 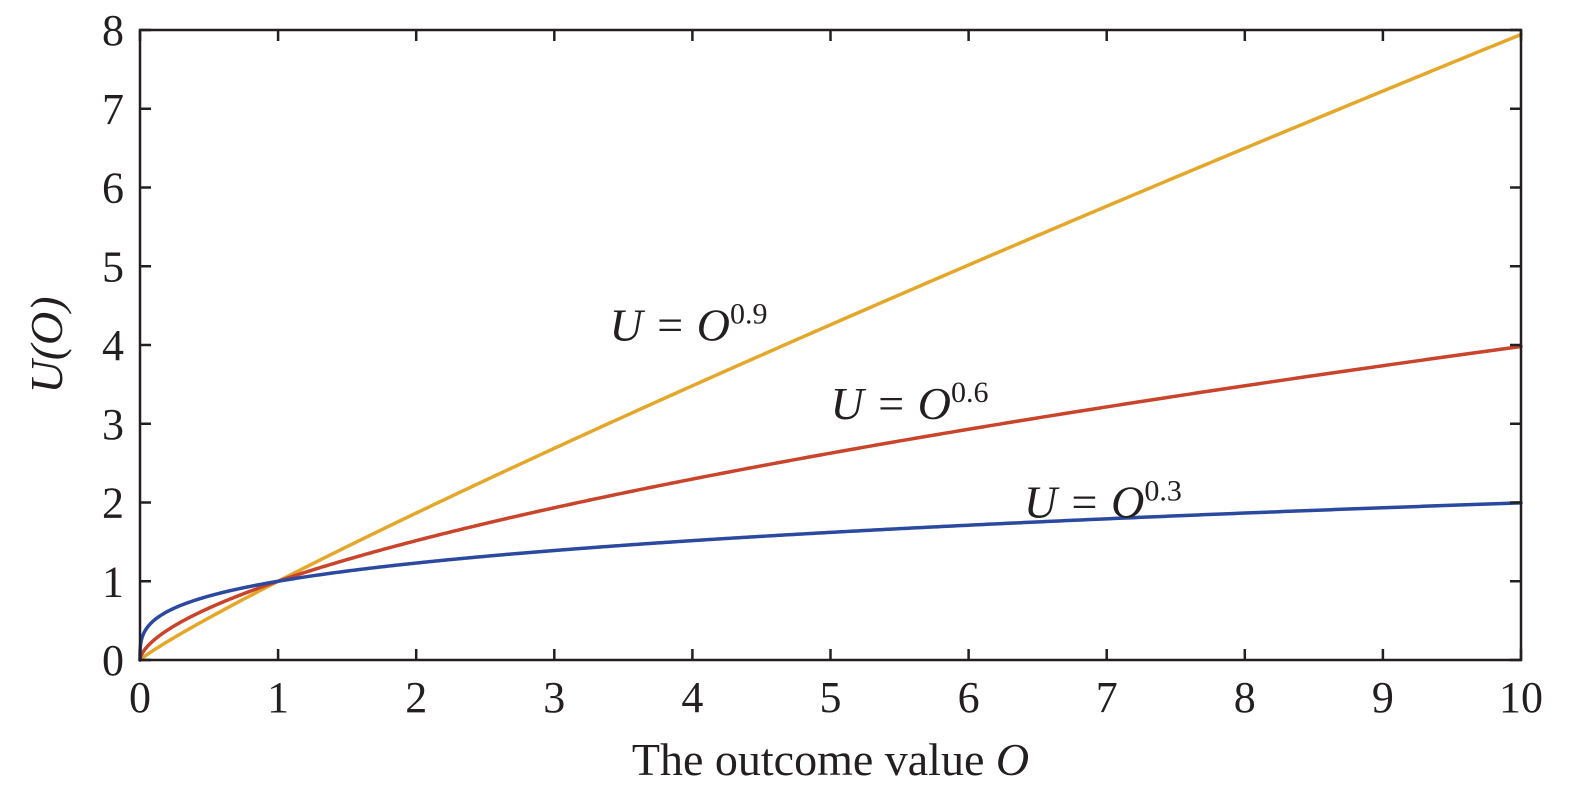 I want to click on x-tick-label: 0, so click(x=140, y=697).